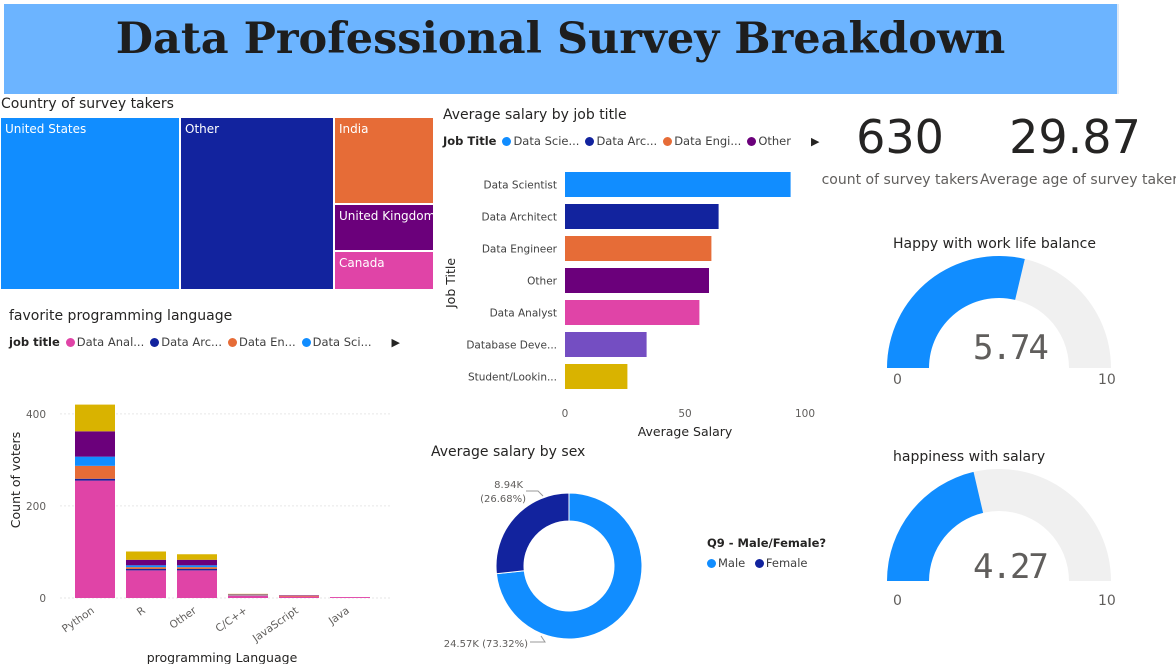 This screenshot has width=1176, height=664. I want to click on gauge-worklife-max: 10, so click(1107, 380).